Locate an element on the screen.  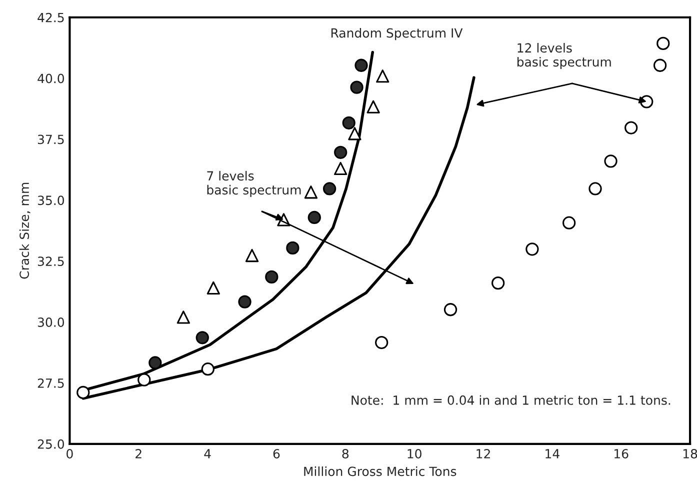
annotation: 12 levels basic spectrum is located at coordinates (564, 56).